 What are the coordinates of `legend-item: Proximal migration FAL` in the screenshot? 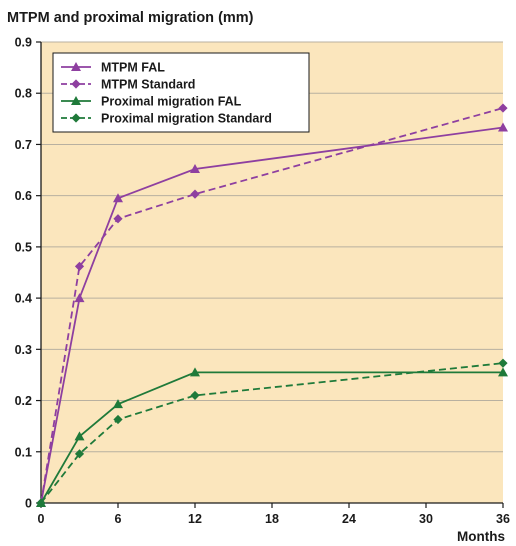 It's located at (151, 102).